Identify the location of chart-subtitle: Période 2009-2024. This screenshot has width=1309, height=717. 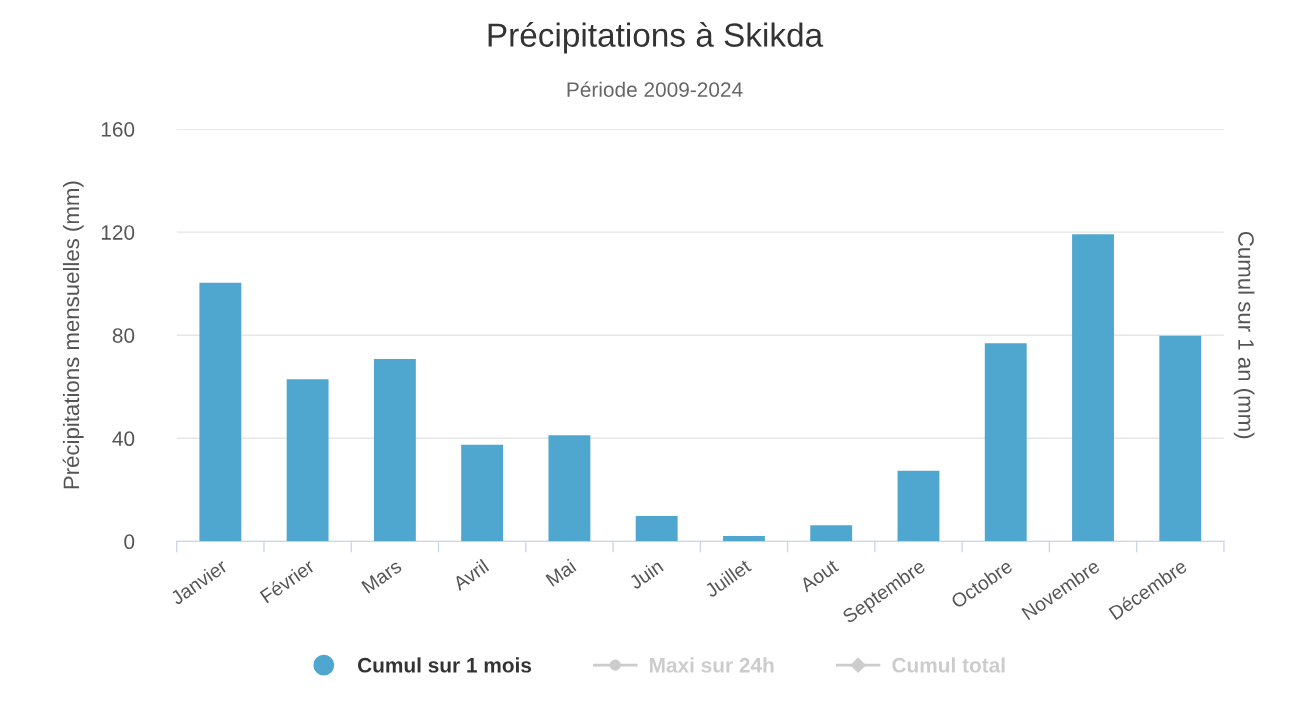
(655, 89).